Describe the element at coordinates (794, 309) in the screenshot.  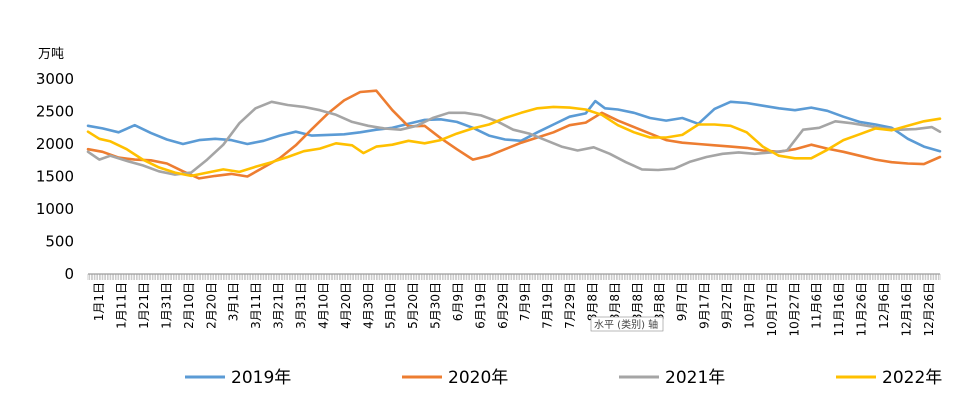
I see `x-tick-label: 10月27日` at that location.